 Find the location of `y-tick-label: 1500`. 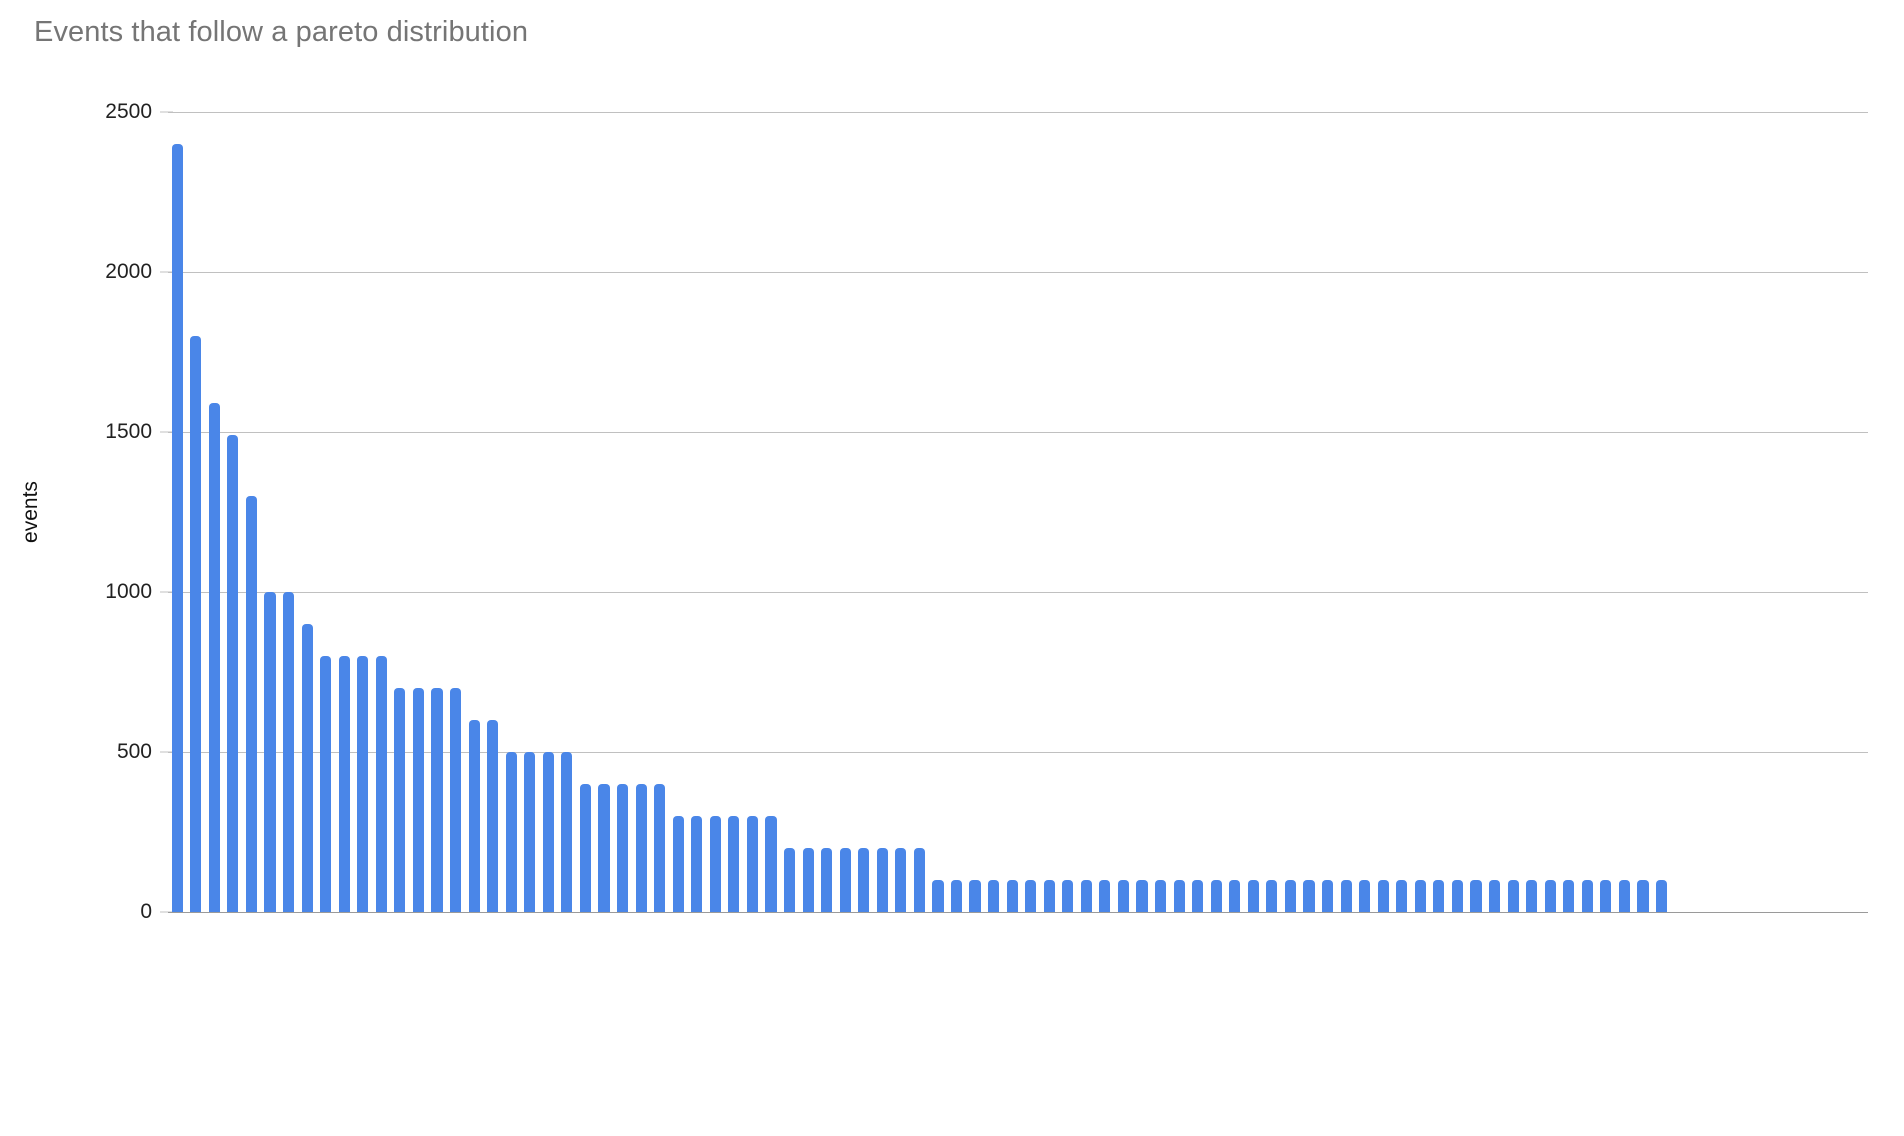

y-tick-label: 1500 is located at coordinates (128, 431).